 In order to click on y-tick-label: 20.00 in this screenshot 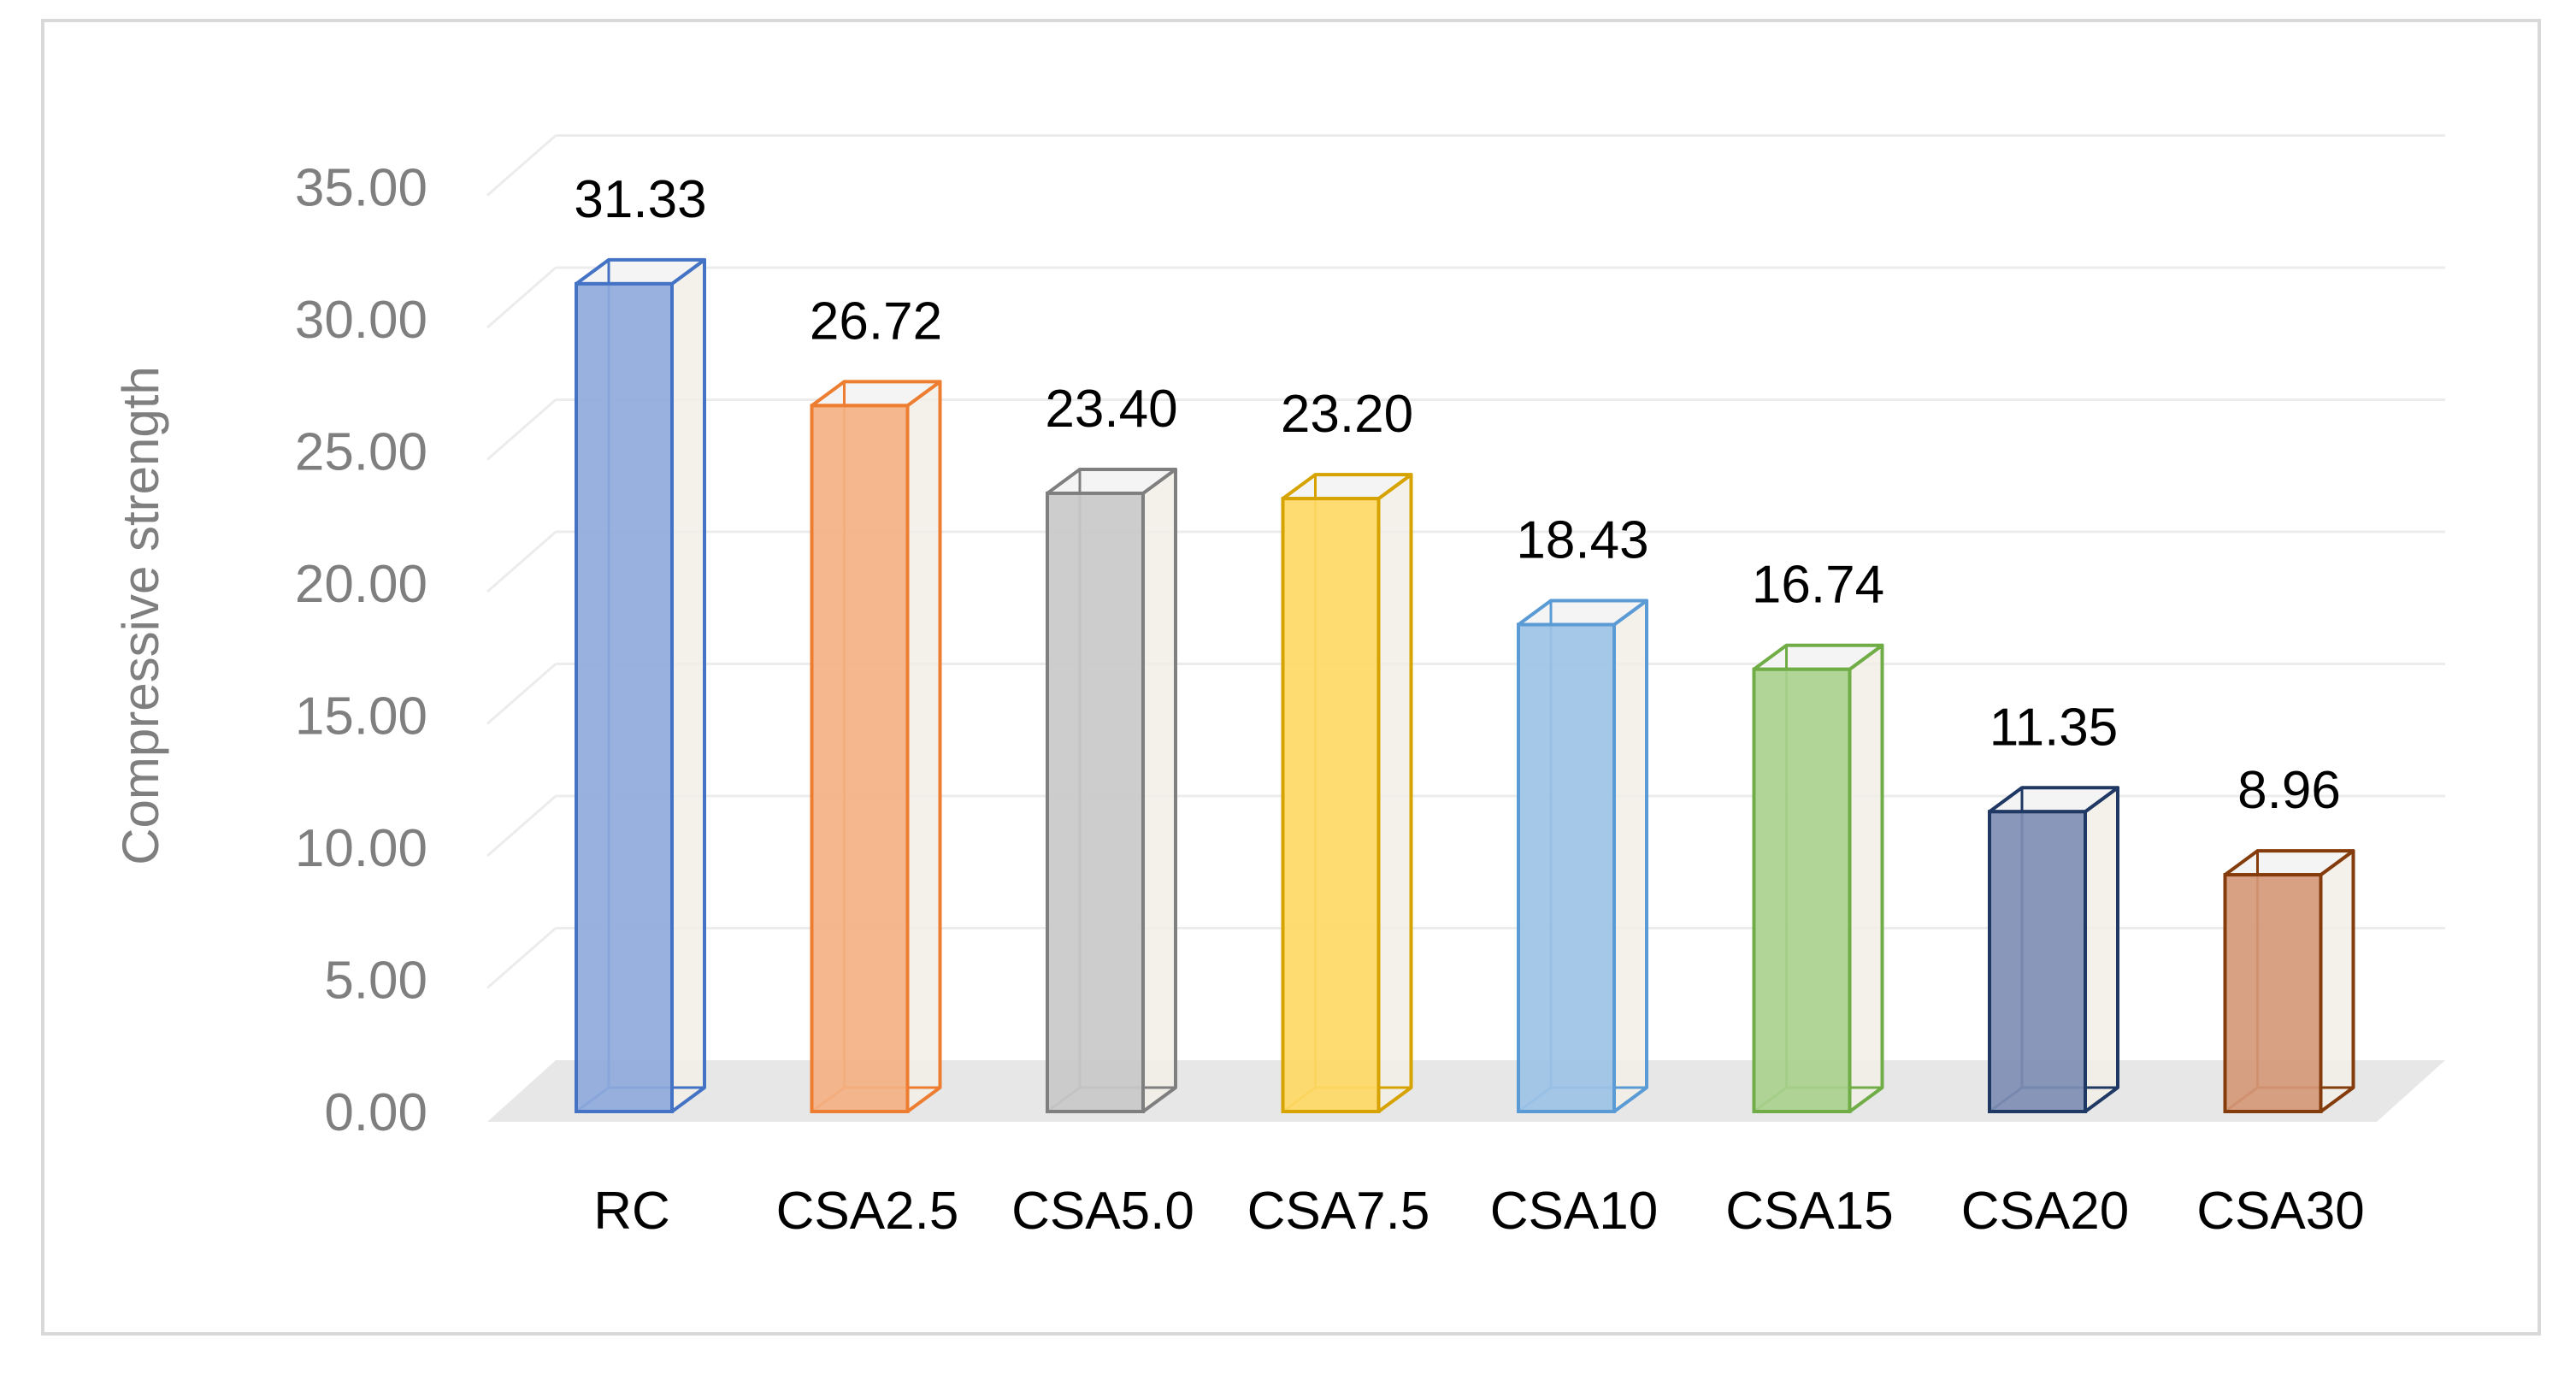, I will do `click(361, 584)`.